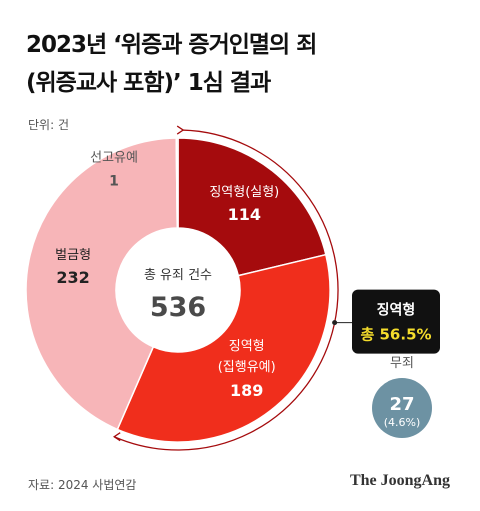 The image size is (480, 511). What do you see at coordinates (178, 275) in the screenshot?
I see `center-label: 총 유죄 건수` at bounding box center [178, 275].